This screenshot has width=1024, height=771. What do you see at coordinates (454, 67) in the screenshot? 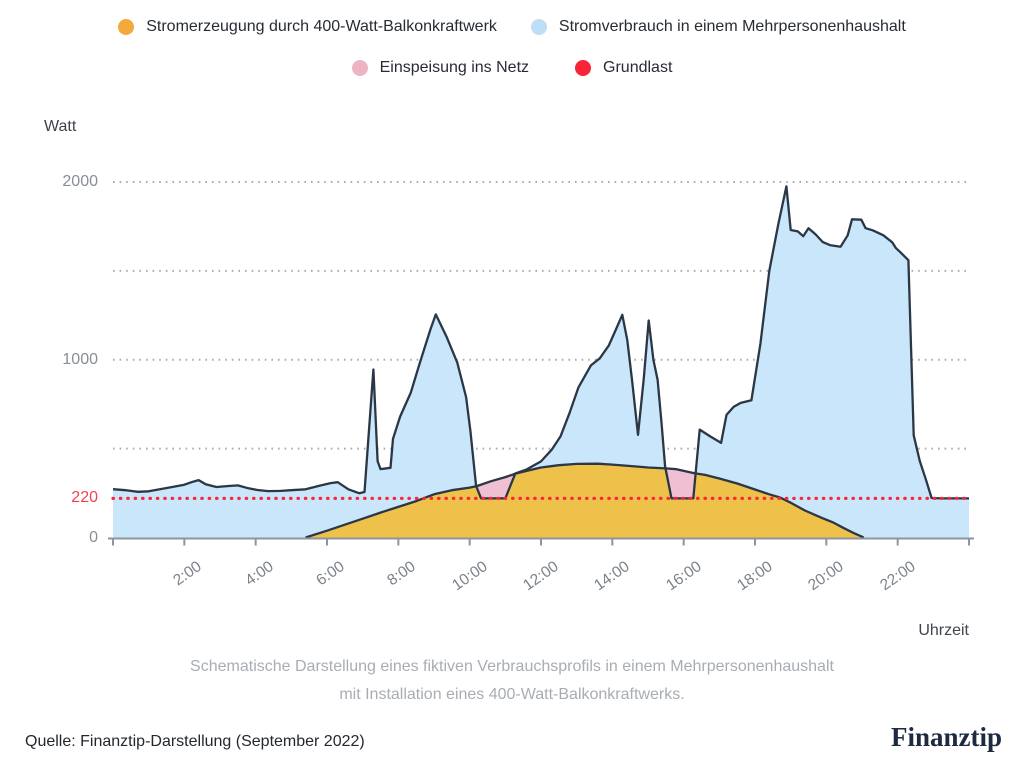
I see `legend-label-feedin: Einspeisung ins Netz` at bounding box center [454, 67].